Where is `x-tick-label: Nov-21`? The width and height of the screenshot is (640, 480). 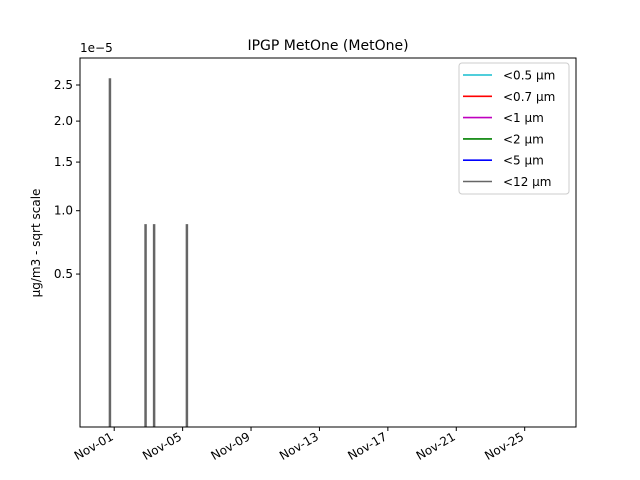
x-tick-label: Nov-21 is located at coordinates (436, 445).